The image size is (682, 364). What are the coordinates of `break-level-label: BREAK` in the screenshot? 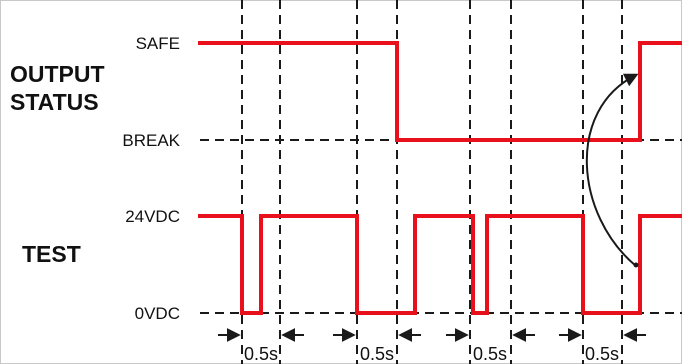 It's located at (151, 140).